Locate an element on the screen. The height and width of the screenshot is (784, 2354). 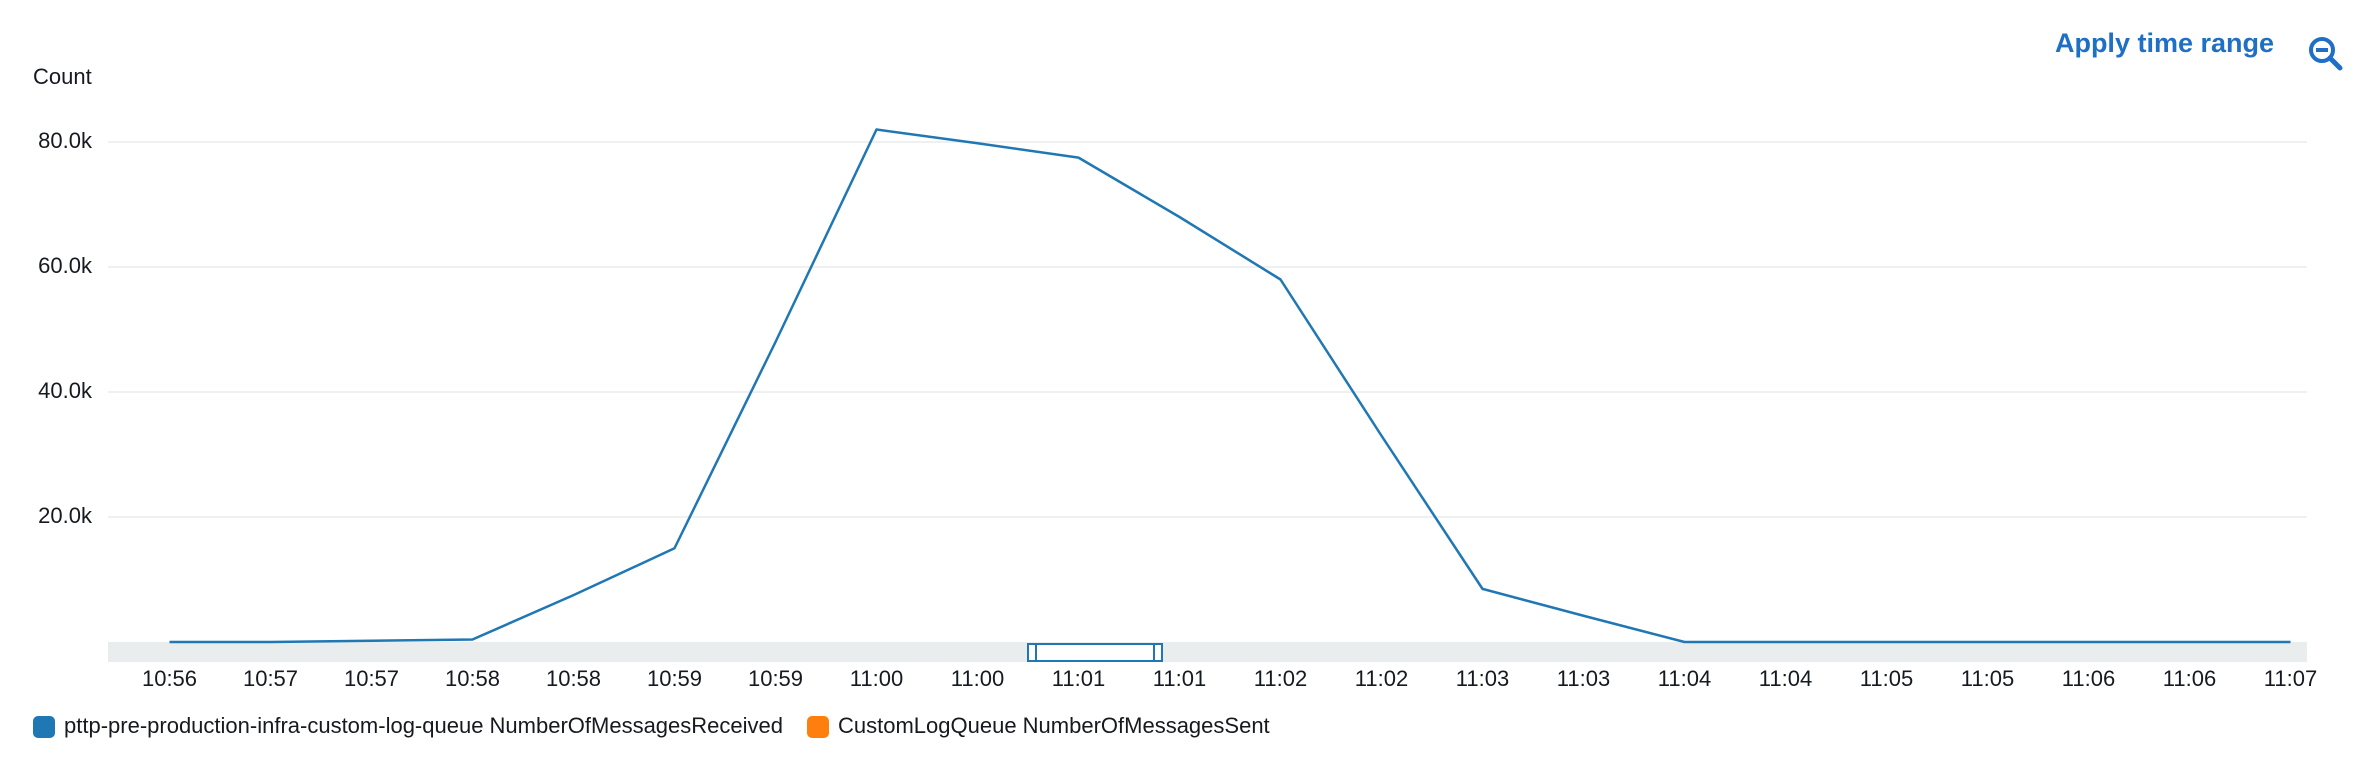
y-axis-label: Count is located at coordinates (62, 76).